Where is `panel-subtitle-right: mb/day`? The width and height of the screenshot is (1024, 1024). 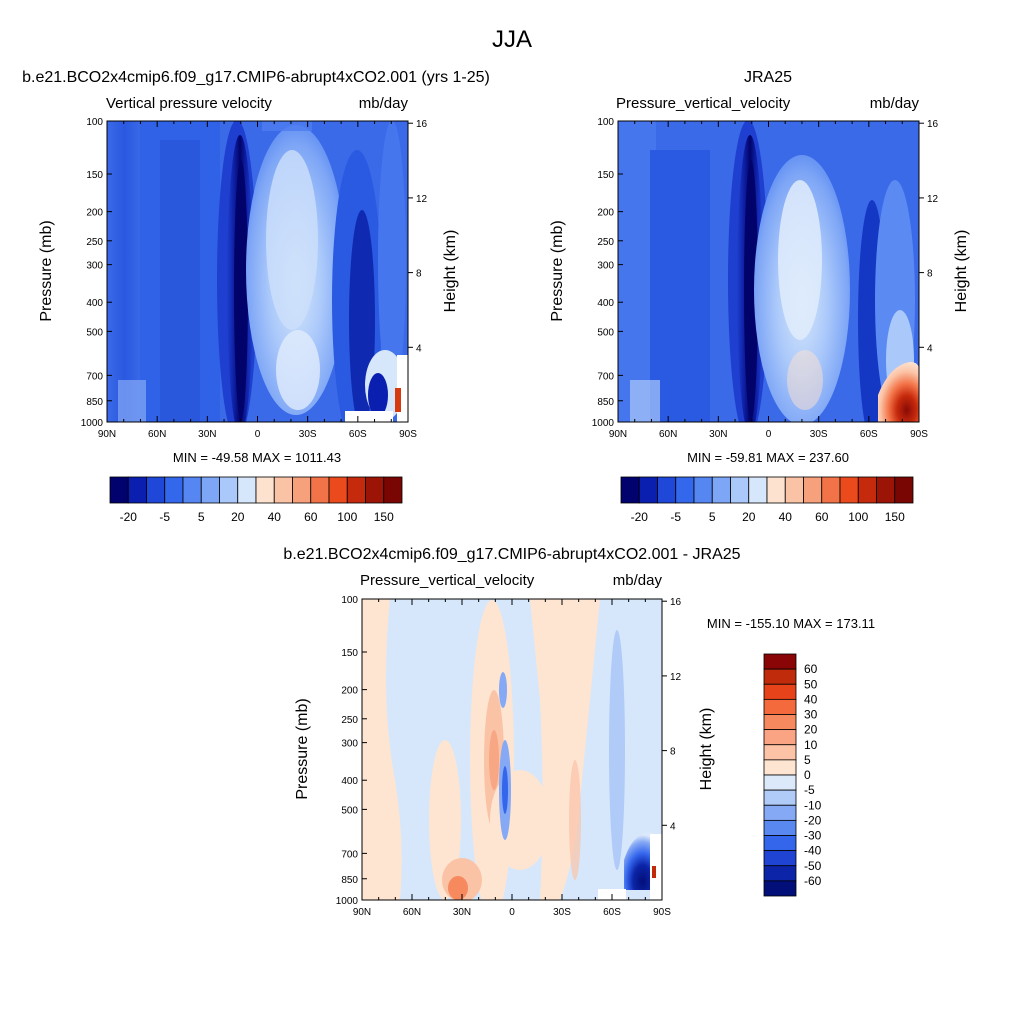
panel-subtitle-right: mb/day is located at coordinates (895, 103).